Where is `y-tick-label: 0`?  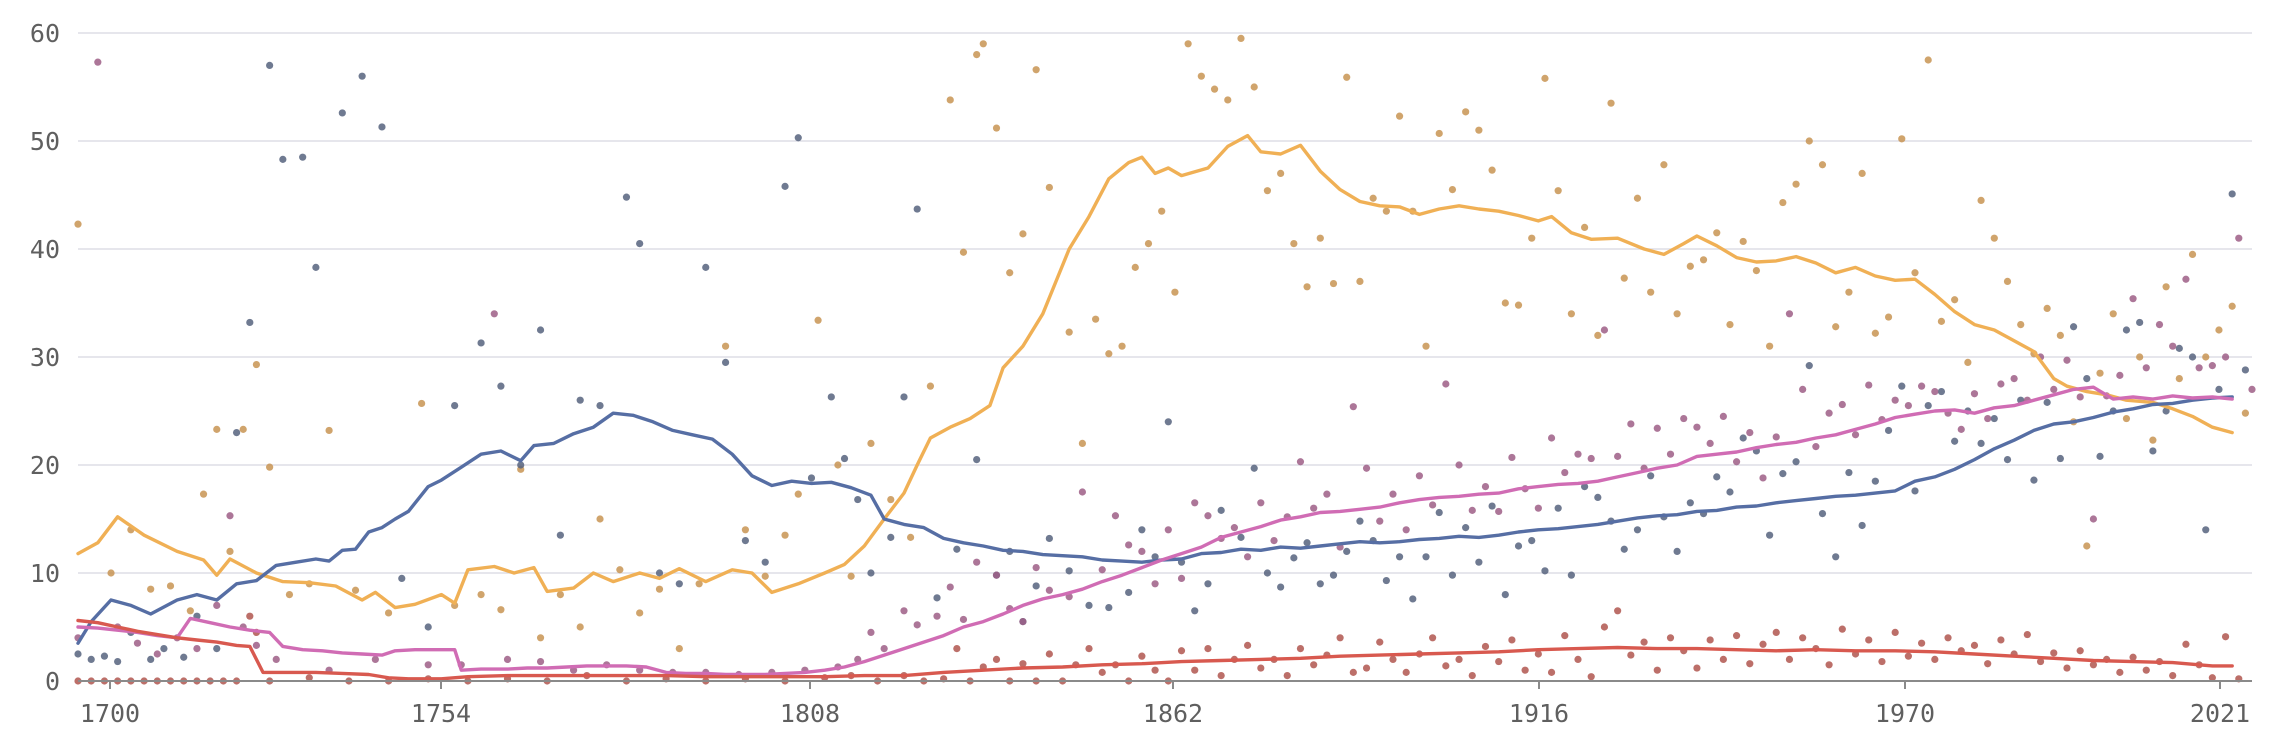
y-tick-label: 0 is located at coordinates (52, 681).